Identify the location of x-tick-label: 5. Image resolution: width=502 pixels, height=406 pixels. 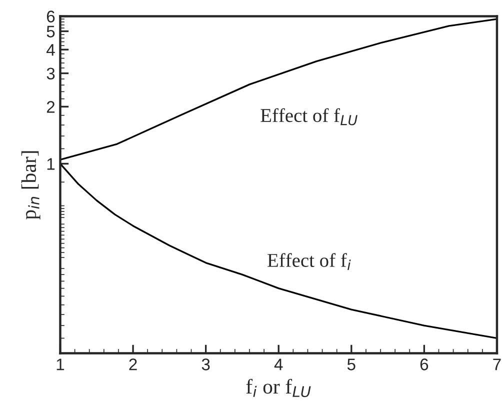
(351, 364).